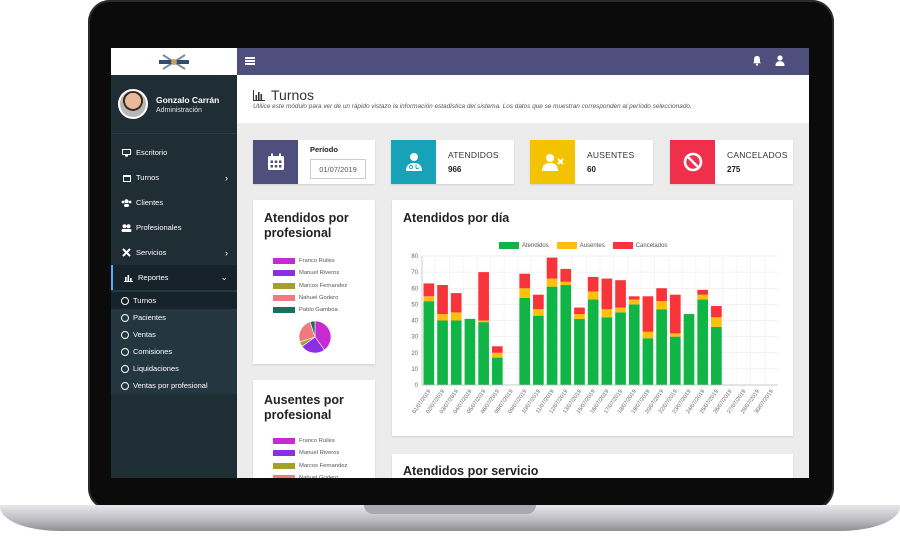 Image resolution: width=900 pixels, height=536 pixels. I want to click on y-tick-label: 70, so click(414, 273).